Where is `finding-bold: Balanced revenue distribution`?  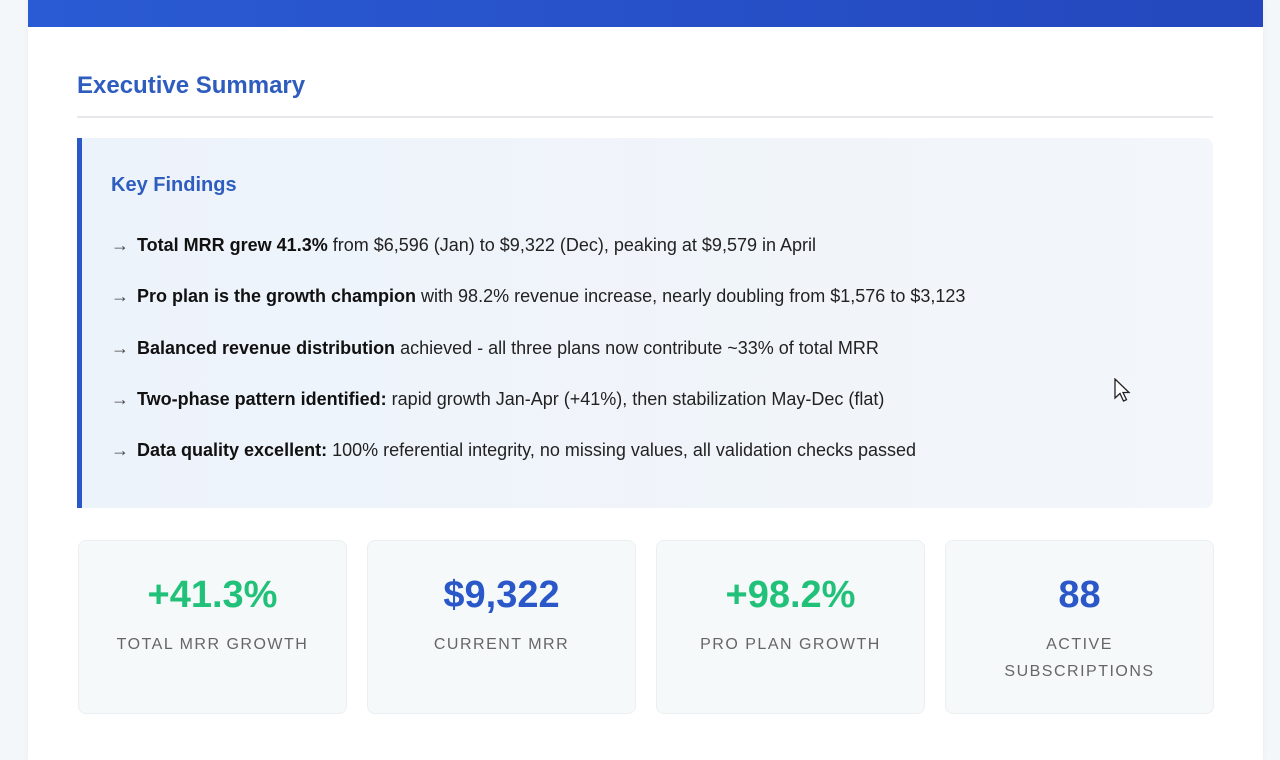
finding-bold: Balanced revenue distribution is located at coordinates (266, 348).